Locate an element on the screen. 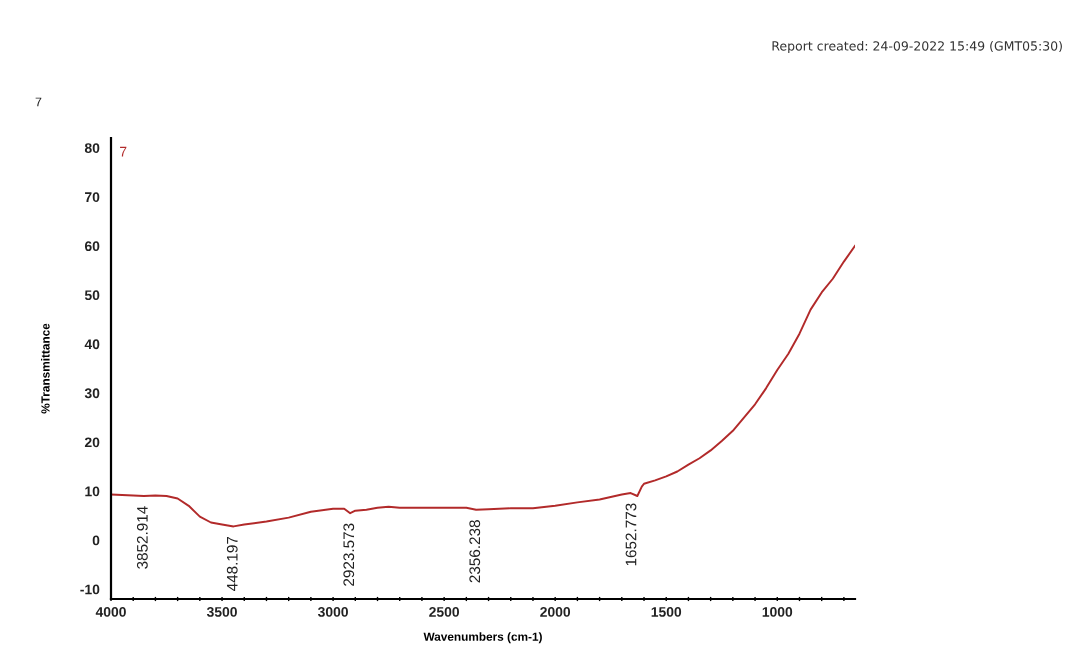 Image resolution: width=1076 pixels, height=648 pixels. x-tick-label: 3500 is located at coordinates (221, 612).